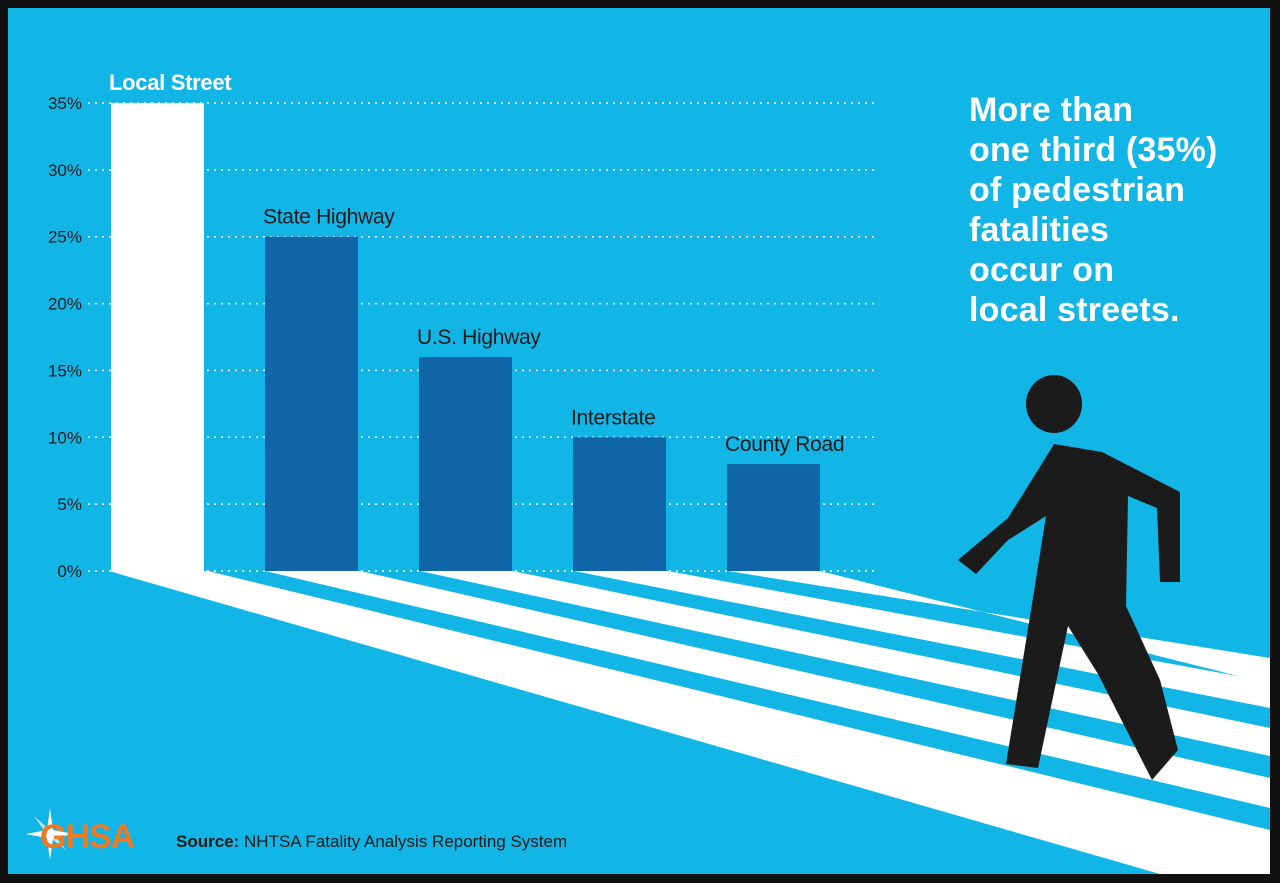 The width and height of the screenshot is (1280, 883). I want to click on headline-line: one third (35%), so click(1093, 150).